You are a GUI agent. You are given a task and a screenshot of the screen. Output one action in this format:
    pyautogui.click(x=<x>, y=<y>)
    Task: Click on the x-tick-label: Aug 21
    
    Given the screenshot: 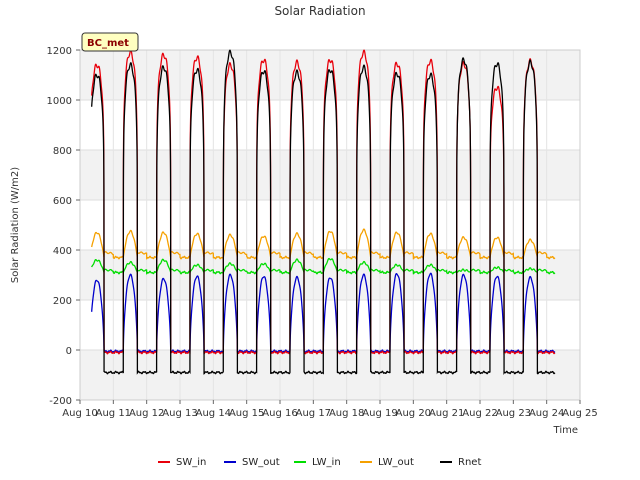 What is the action you would take?
    pyautogui.click(x=446, y=413)
    